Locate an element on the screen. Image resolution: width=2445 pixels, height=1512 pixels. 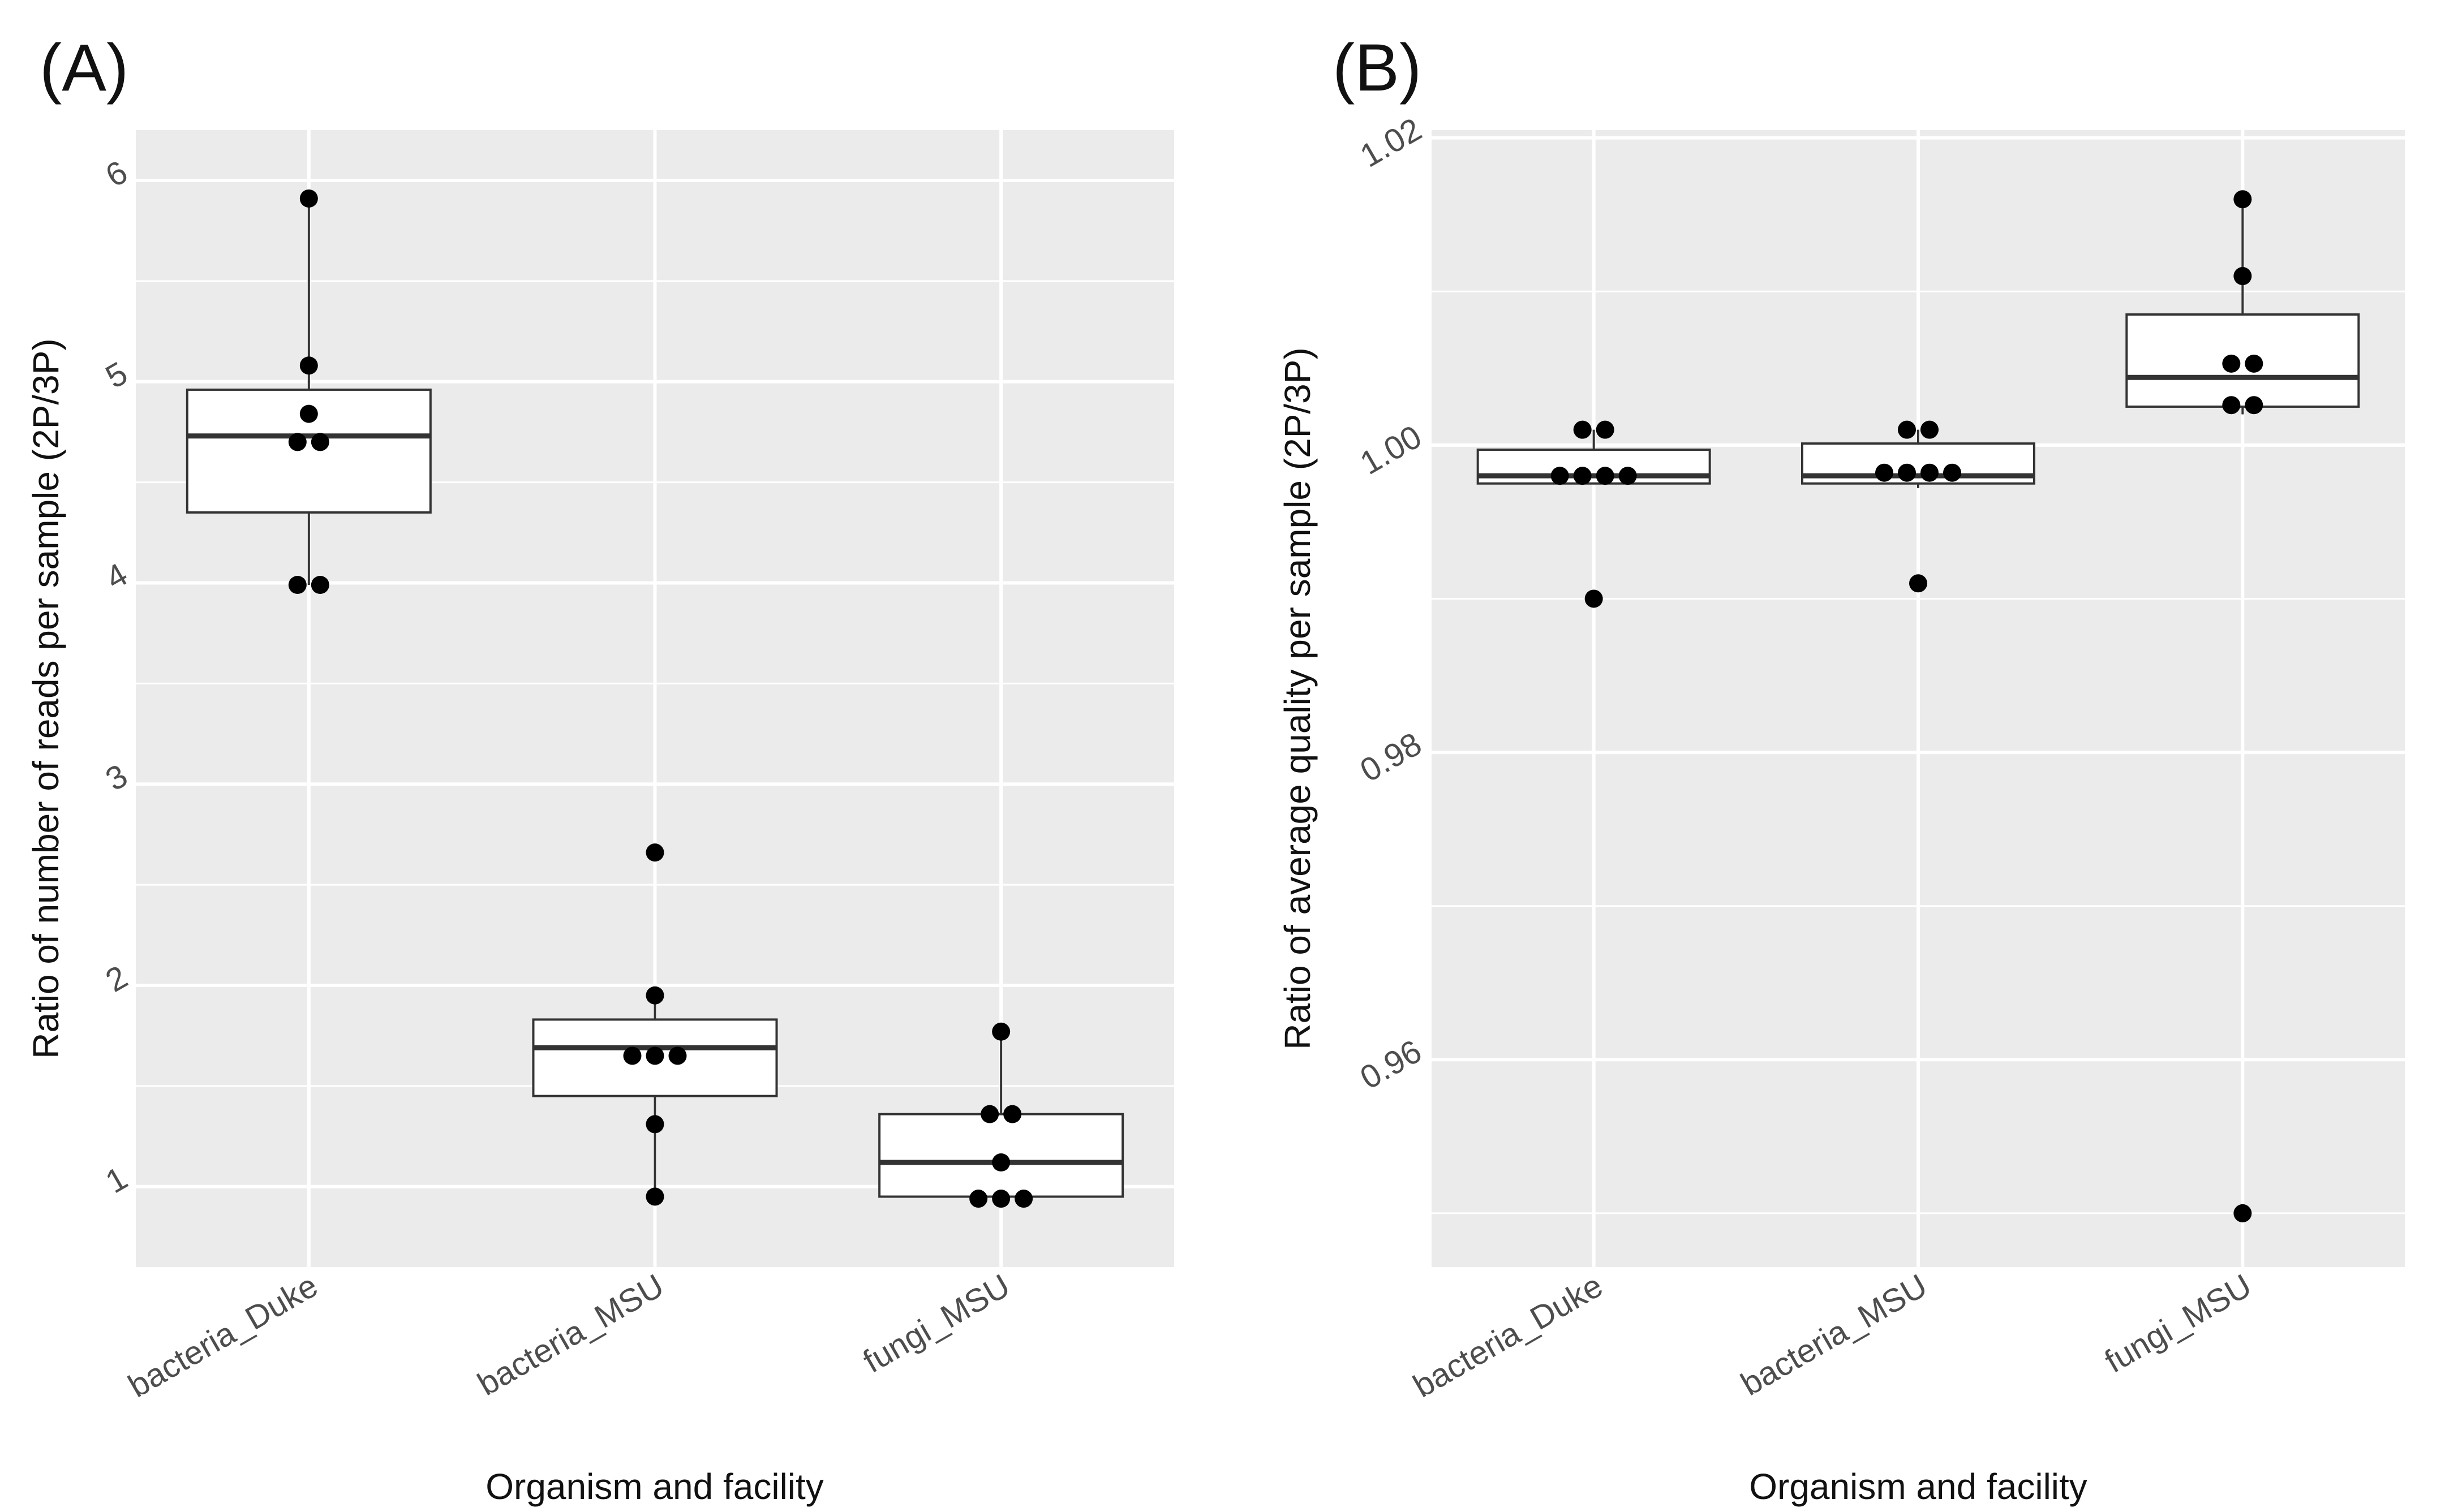
y-tick-labels-b: 0.96 0.98 1.00 1.02 is located at coordinates (1391, 603).